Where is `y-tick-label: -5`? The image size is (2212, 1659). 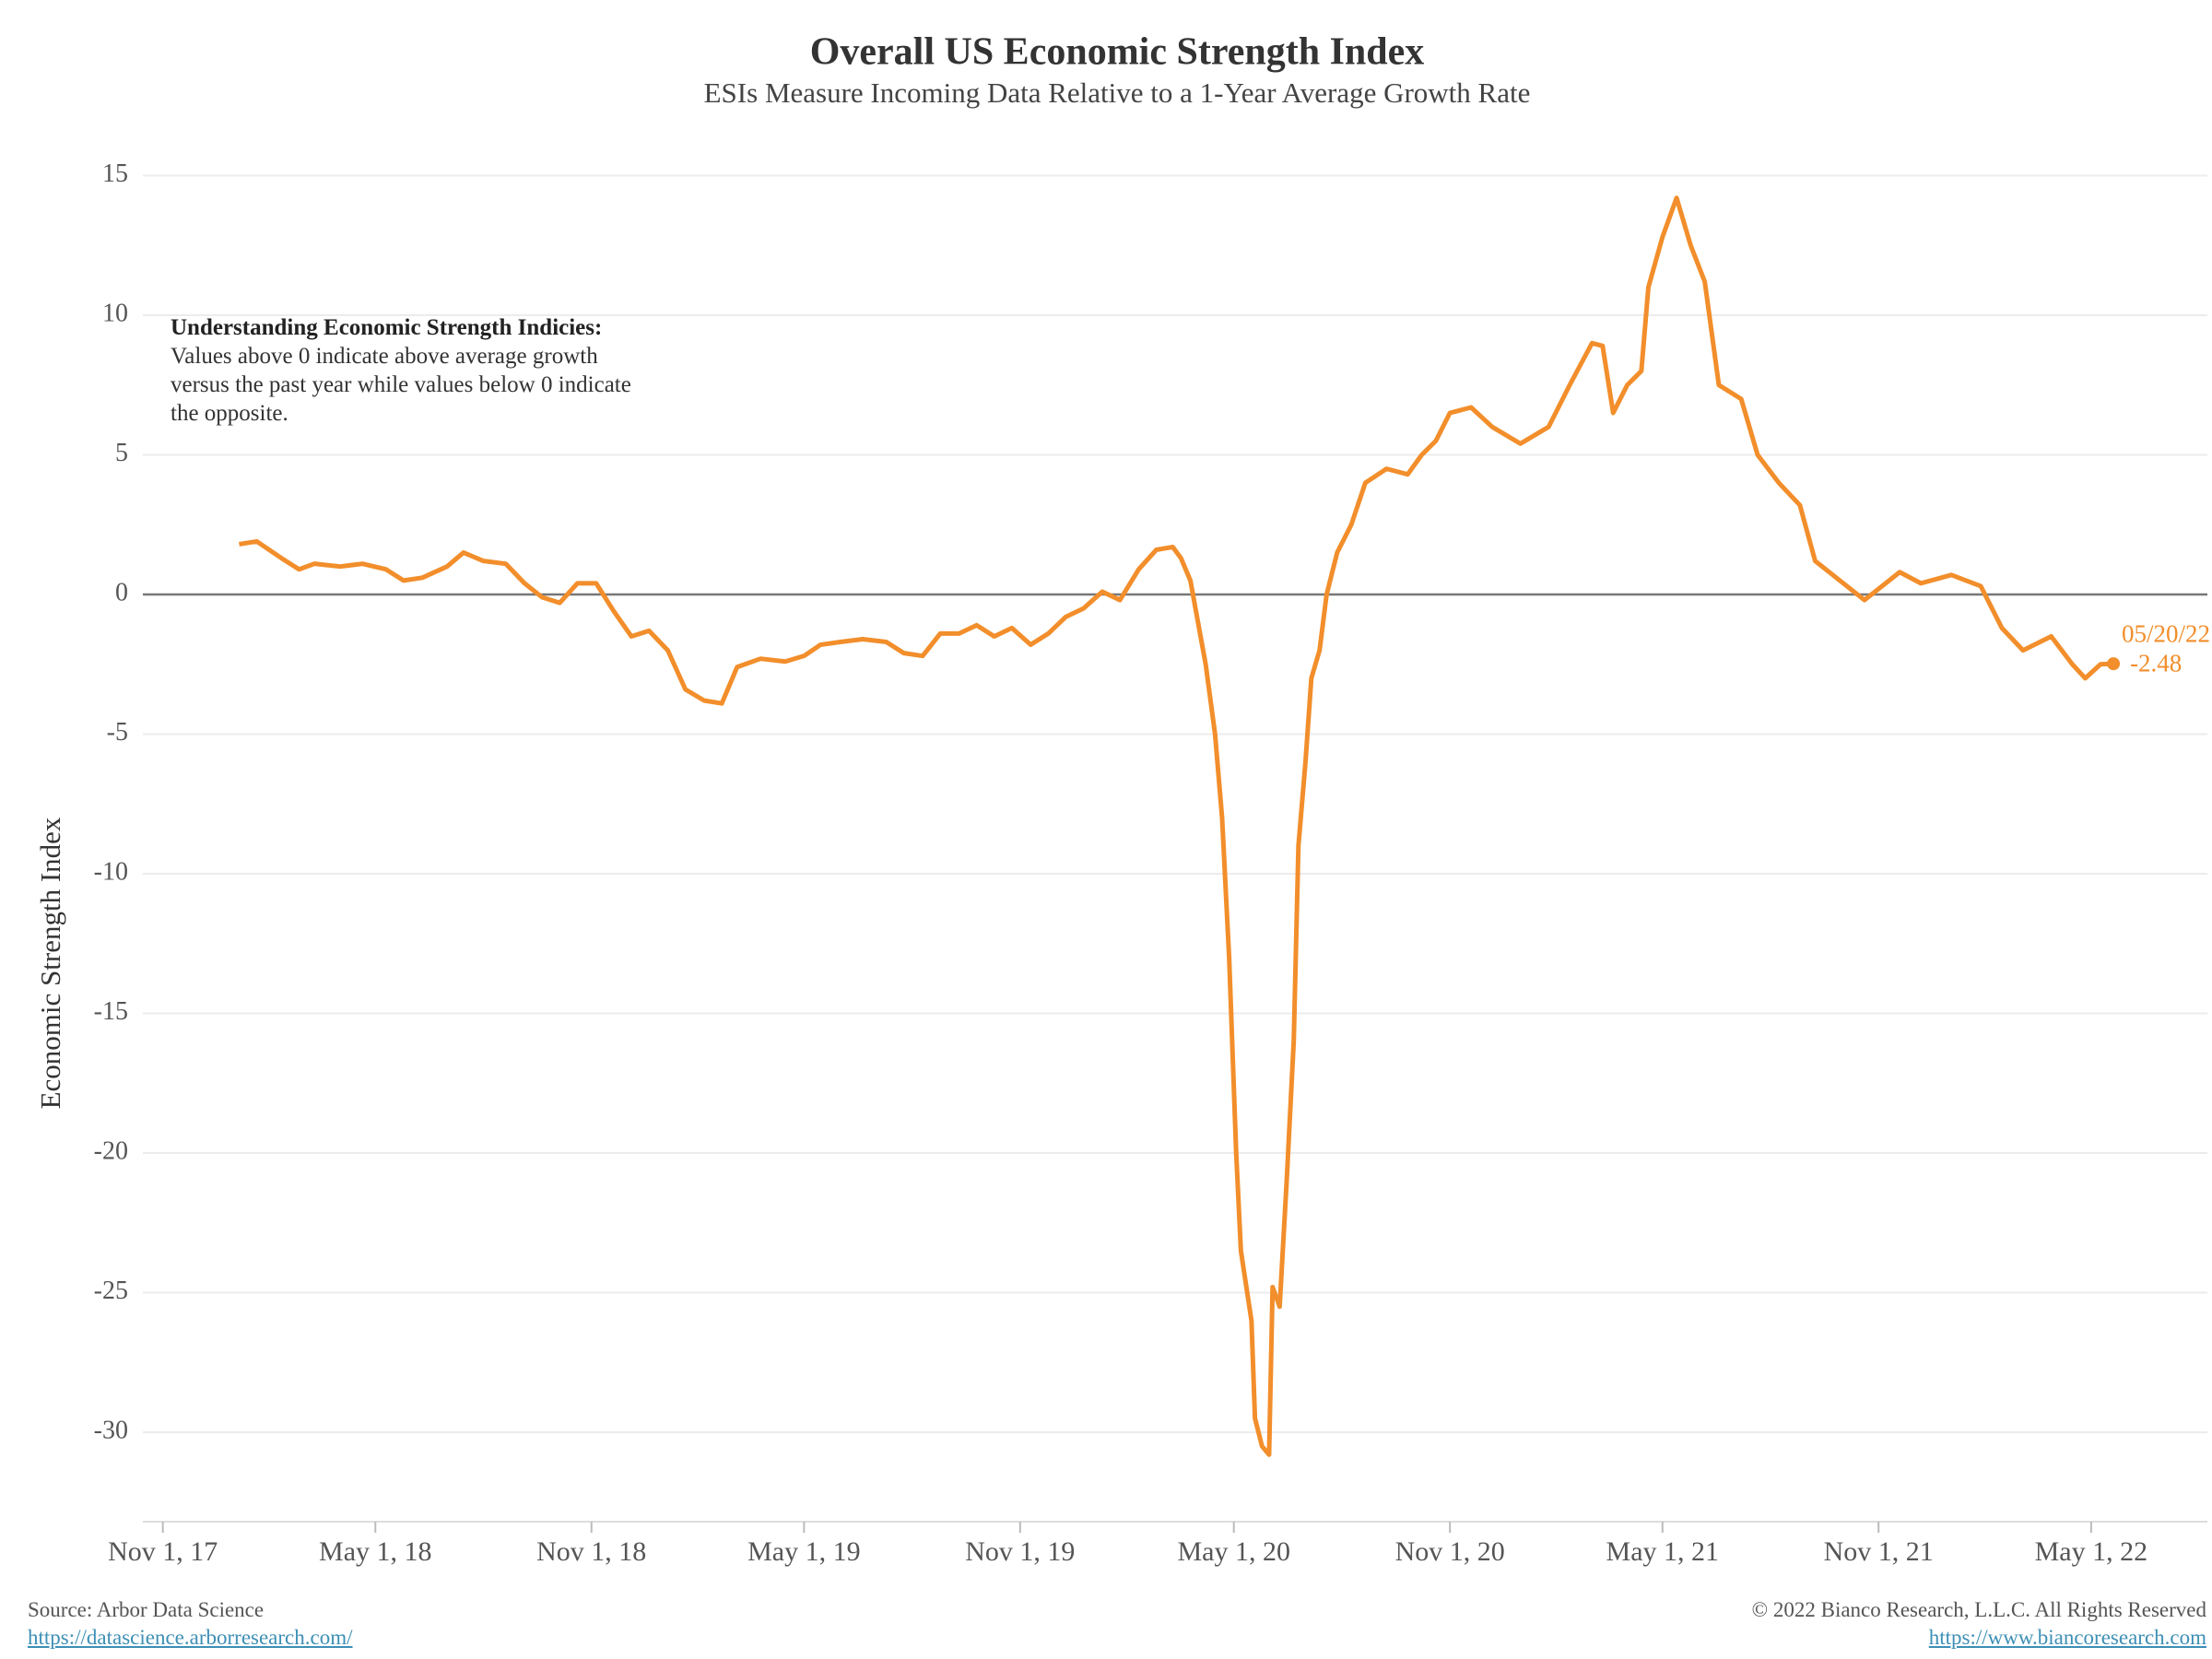
y-tick-label: -5 is located at coordinates (117, 732).